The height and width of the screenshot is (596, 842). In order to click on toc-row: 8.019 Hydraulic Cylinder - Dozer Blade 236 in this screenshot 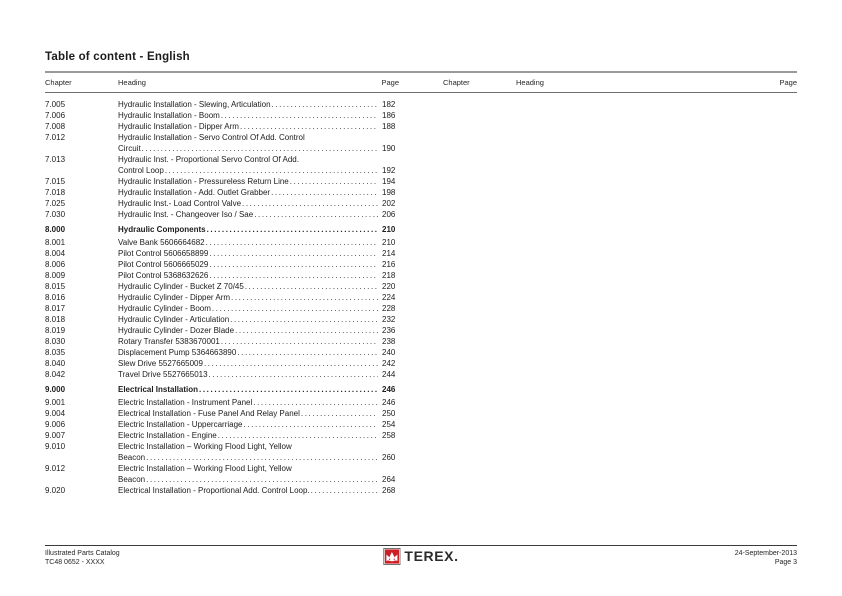, I will do `click(222, 330)`.